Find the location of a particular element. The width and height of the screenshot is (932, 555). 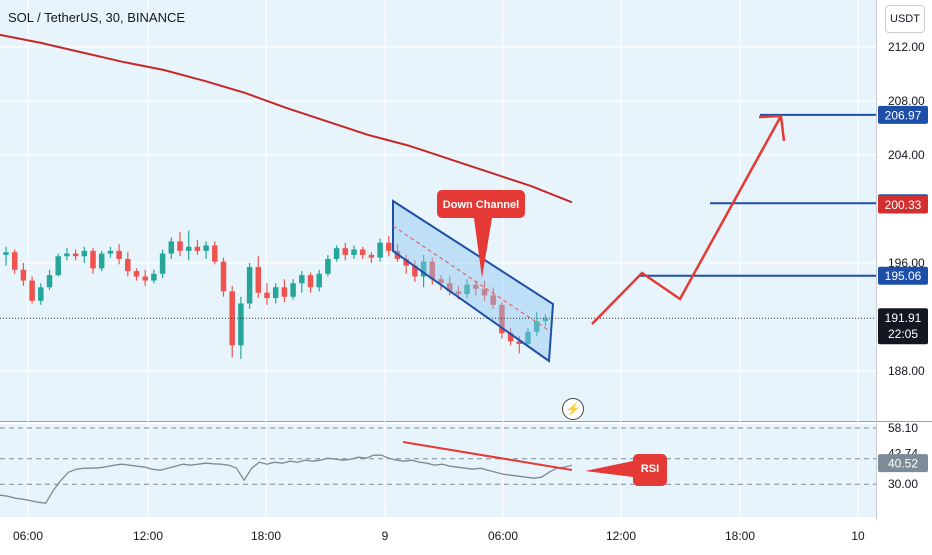

currency-unit-button: USDT is located at coordinates (905, 19).